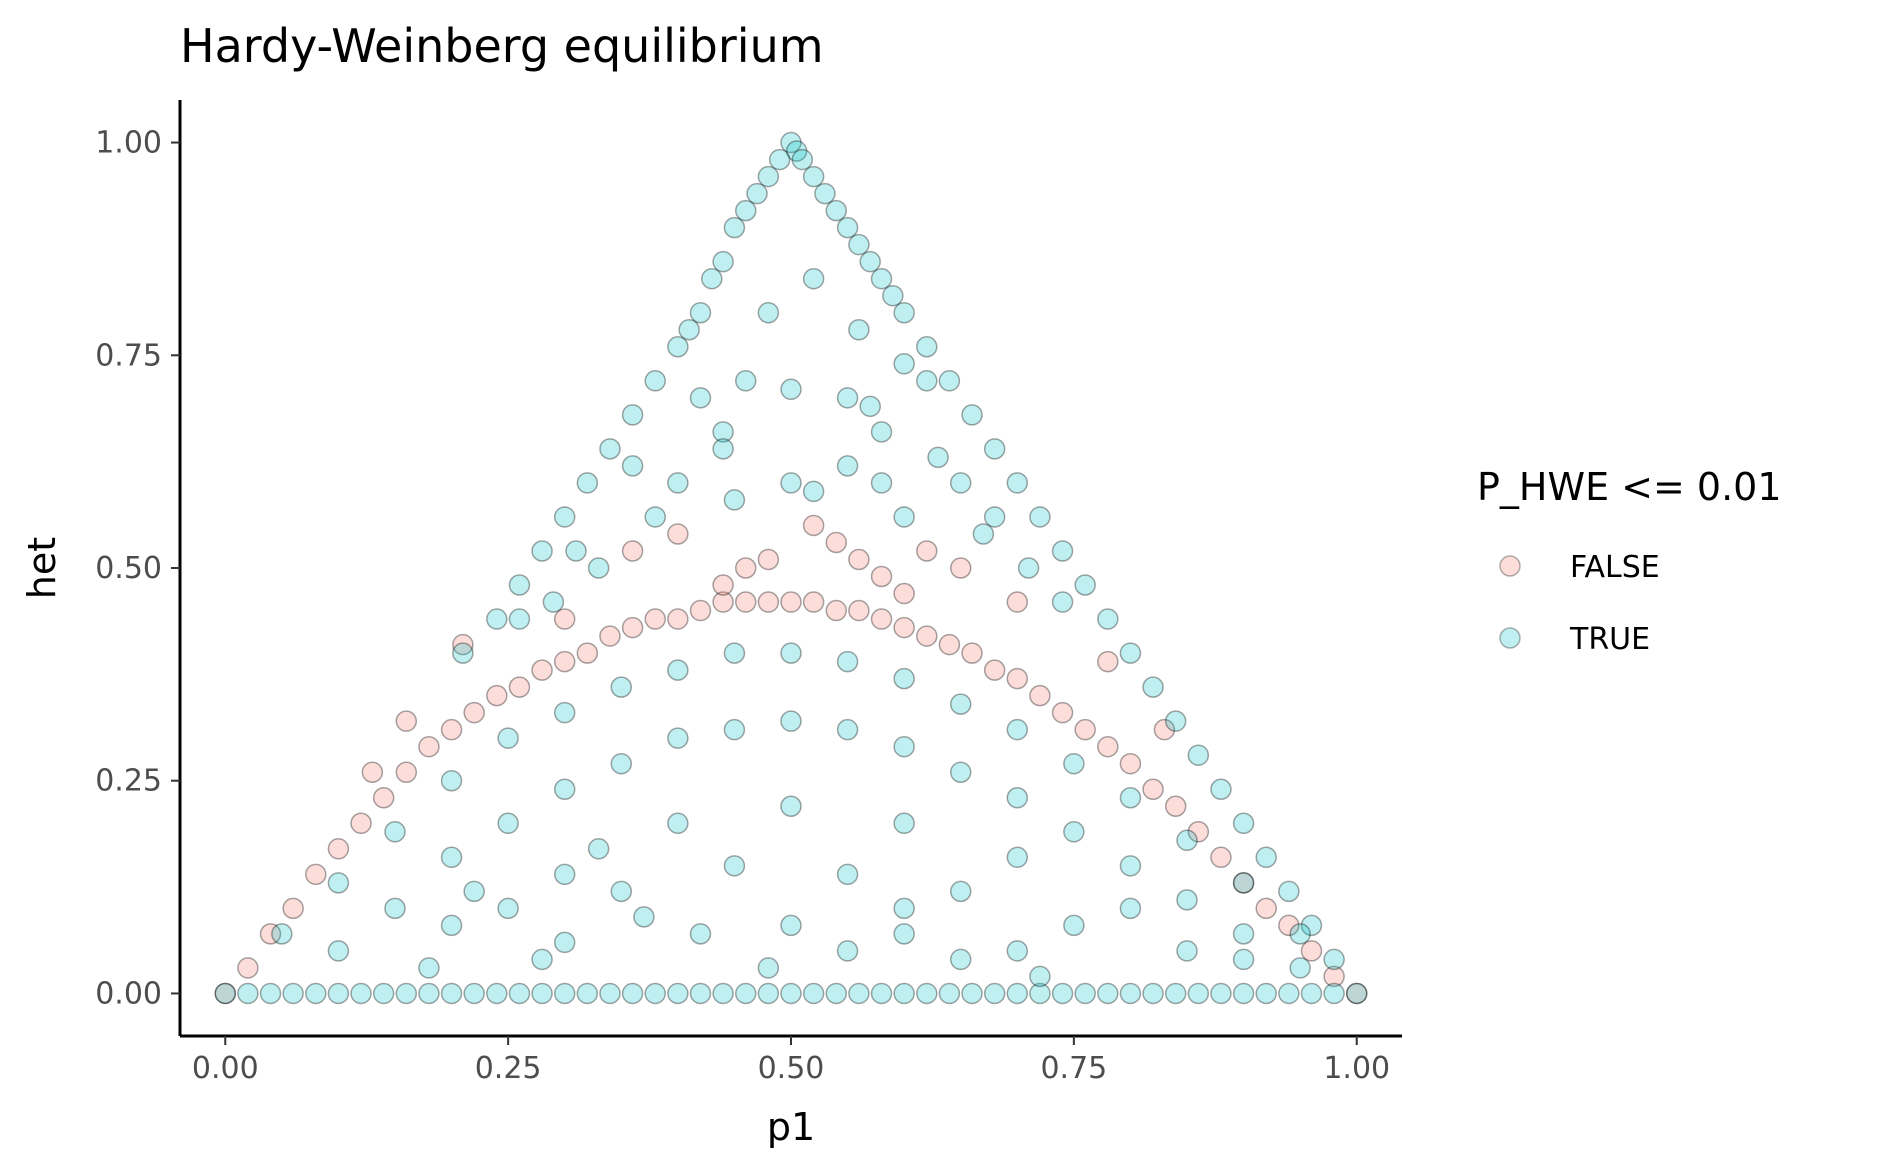 The image size is (1878, 1159). Describe the element at coordinates (128, 781) in the screenshot. I see `y-tick-label: 0.25` at that location.